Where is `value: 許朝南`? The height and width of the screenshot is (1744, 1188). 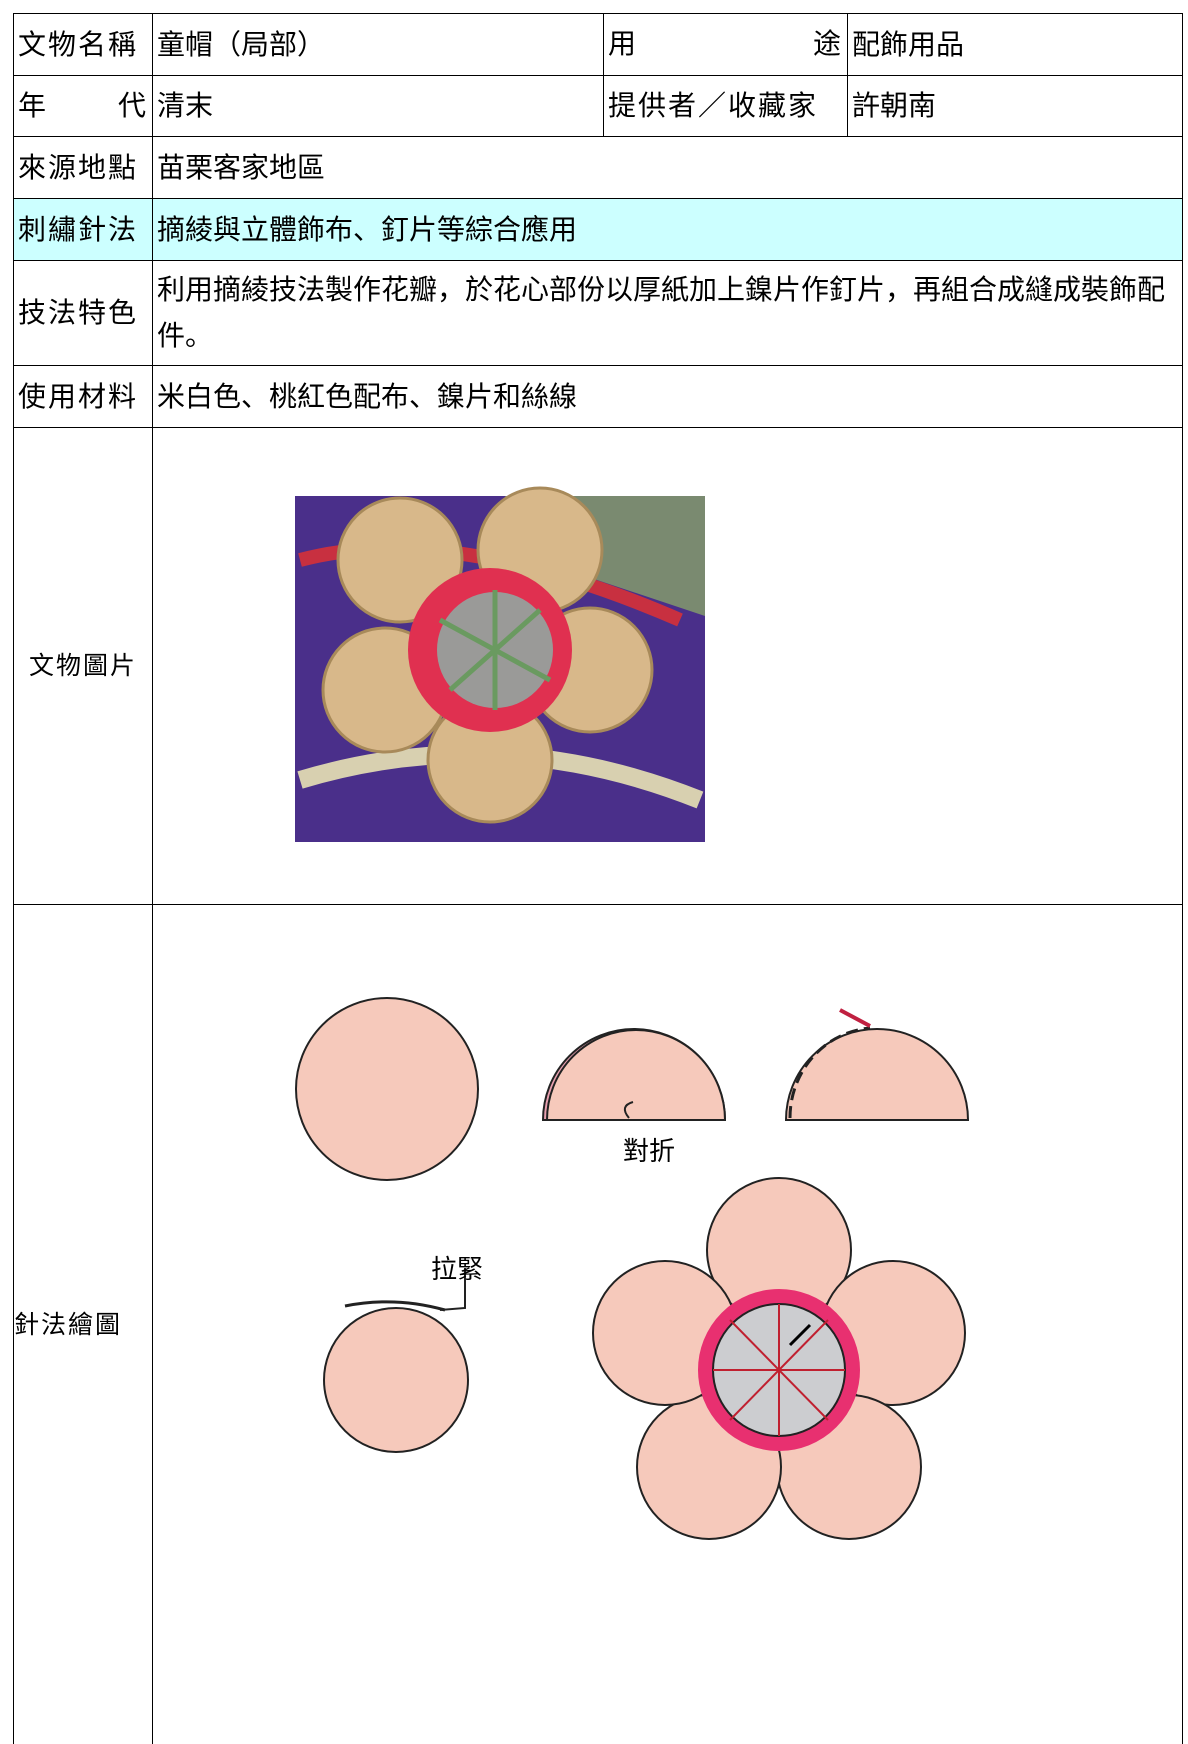
value: 許朝南 is located at coordinates (1015, 105).